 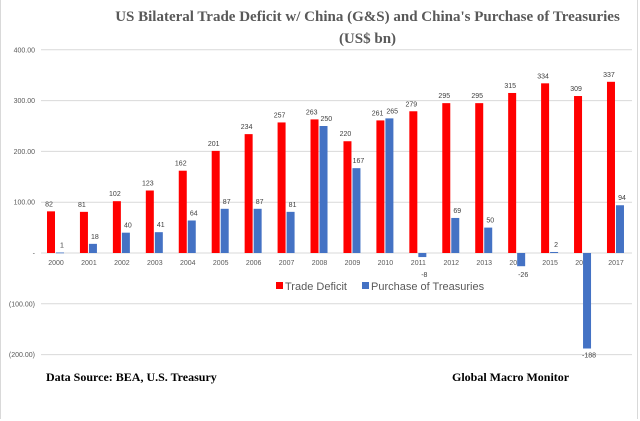 I want to click on legend-label: Purchase of Treasuries, so click(x=428, y=287).